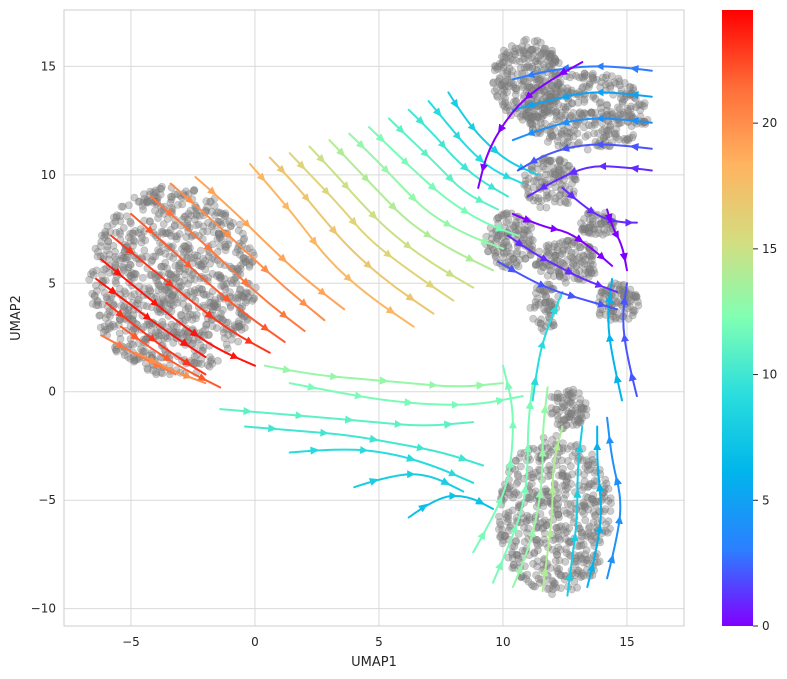  I want to click on x-axis-title: UMAP1, so click(374, 662).